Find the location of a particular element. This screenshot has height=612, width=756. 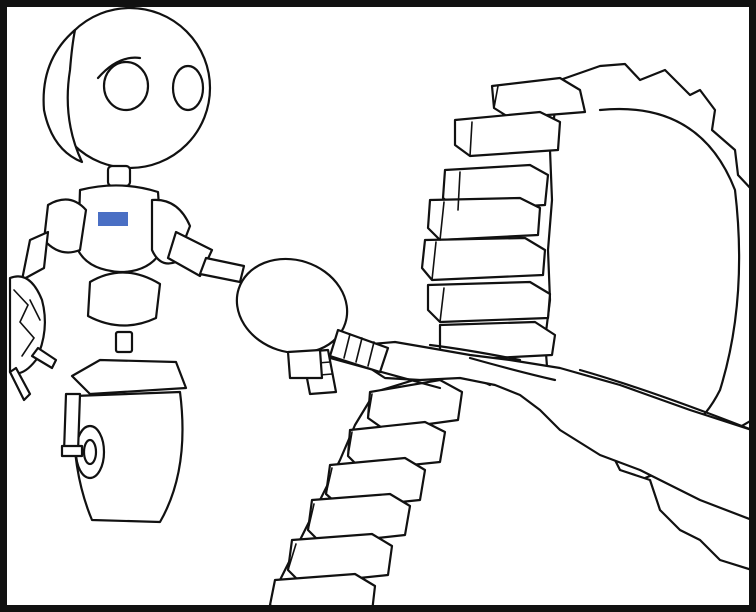

robot-forearm is located at coordinates (292, 306).